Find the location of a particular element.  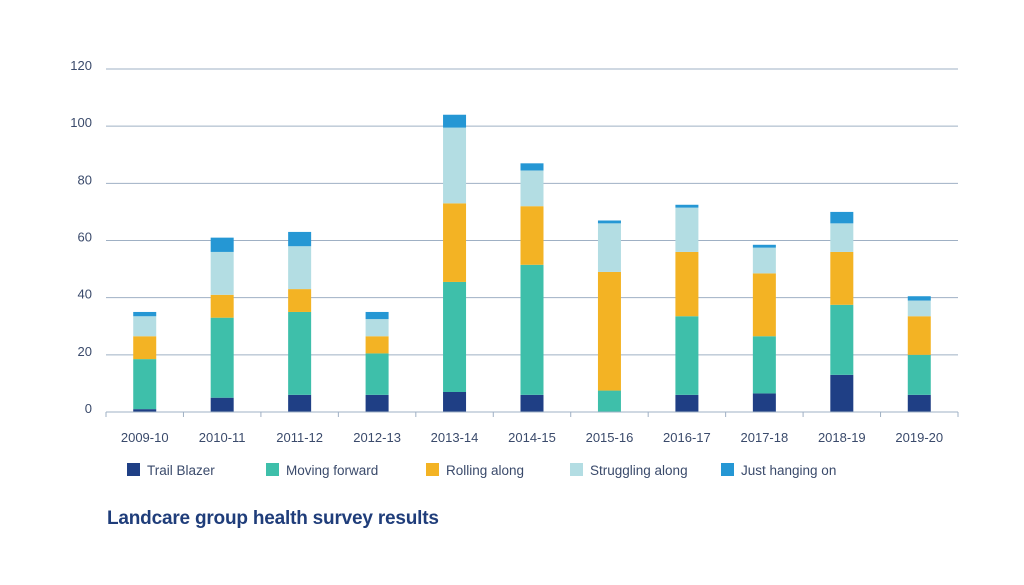

y-tick-label: 80 is located at coordinates (85, 179).